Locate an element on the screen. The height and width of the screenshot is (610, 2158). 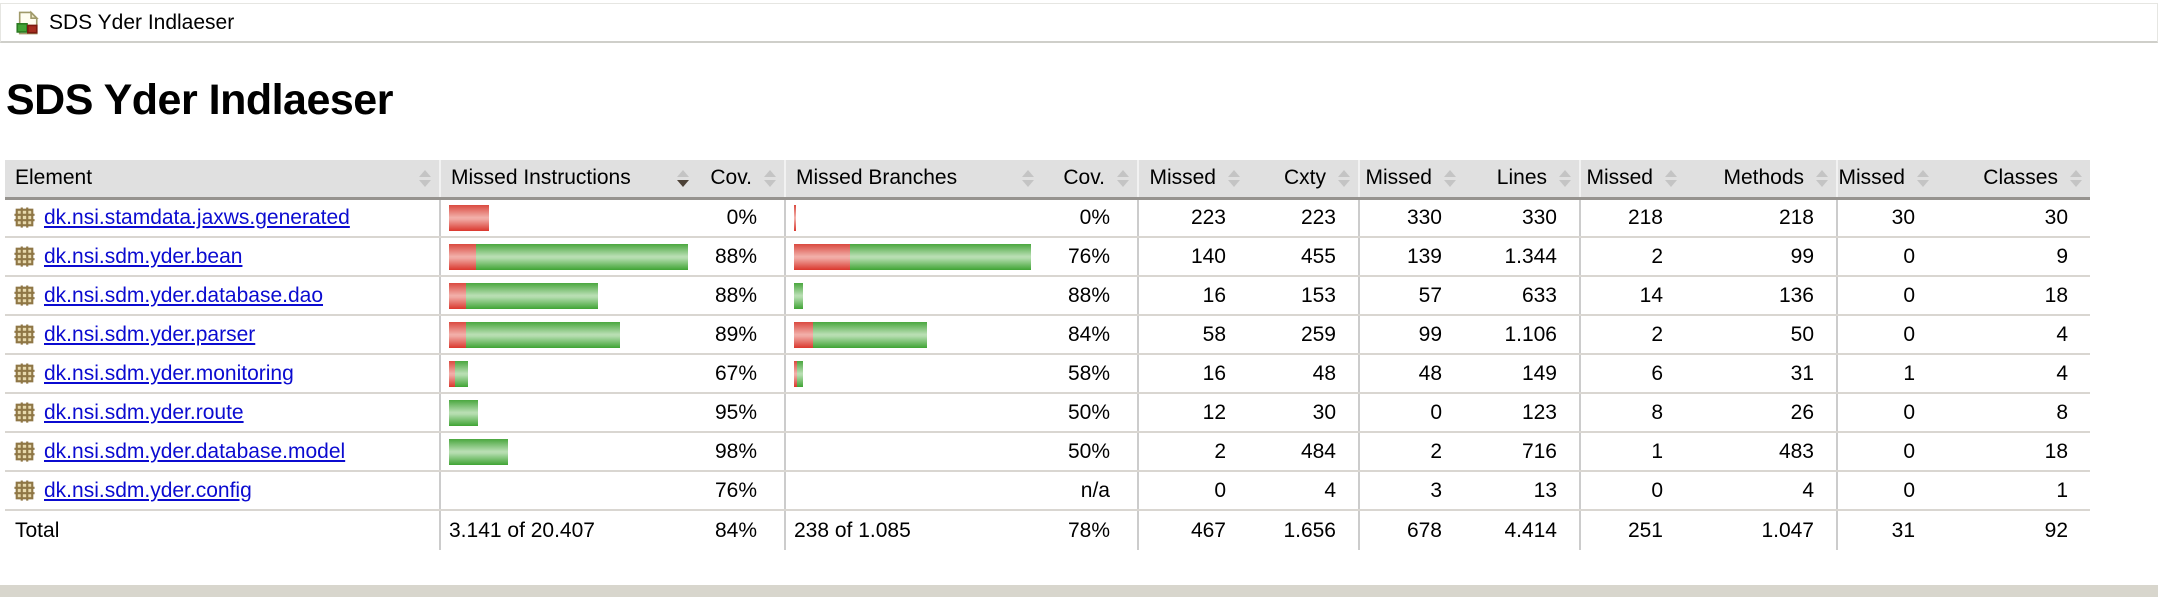
total-branches-cell: 238 of 1.085 is located at coordinates (913, 530).